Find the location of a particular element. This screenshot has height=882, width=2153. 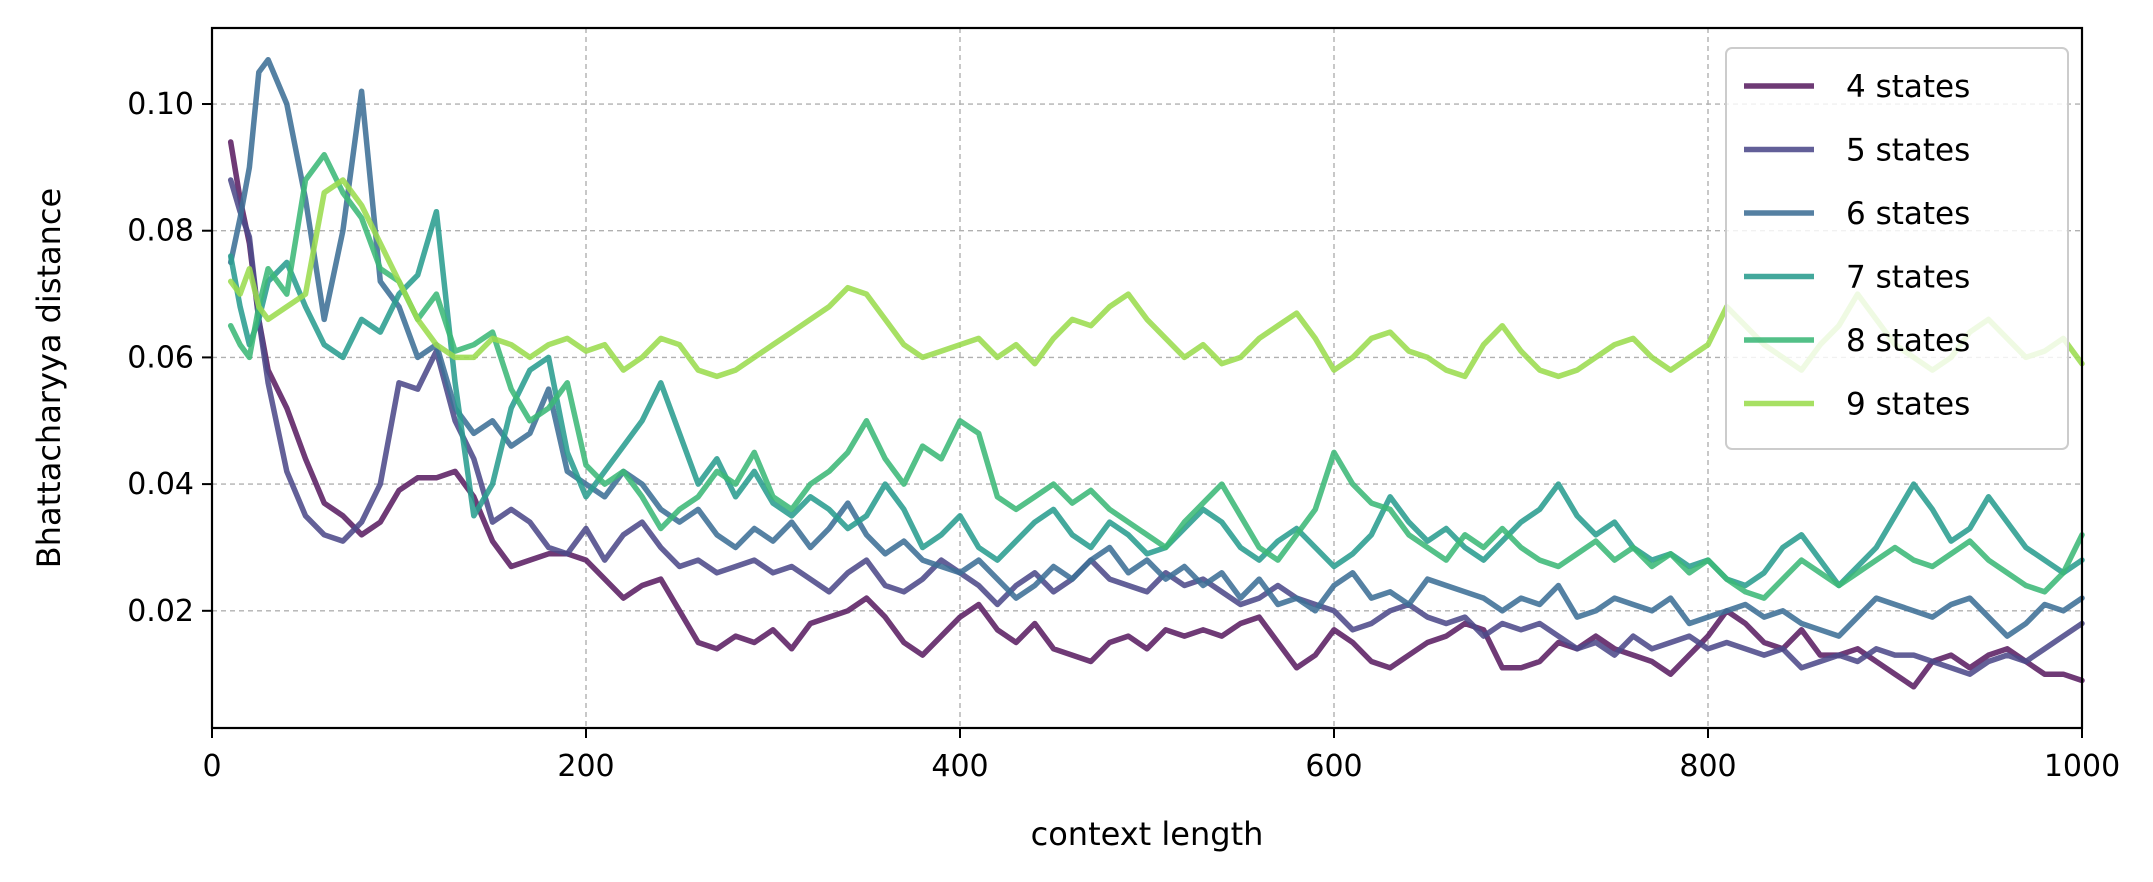

legend-label: 4 states is located at coordinates (1908, 87).